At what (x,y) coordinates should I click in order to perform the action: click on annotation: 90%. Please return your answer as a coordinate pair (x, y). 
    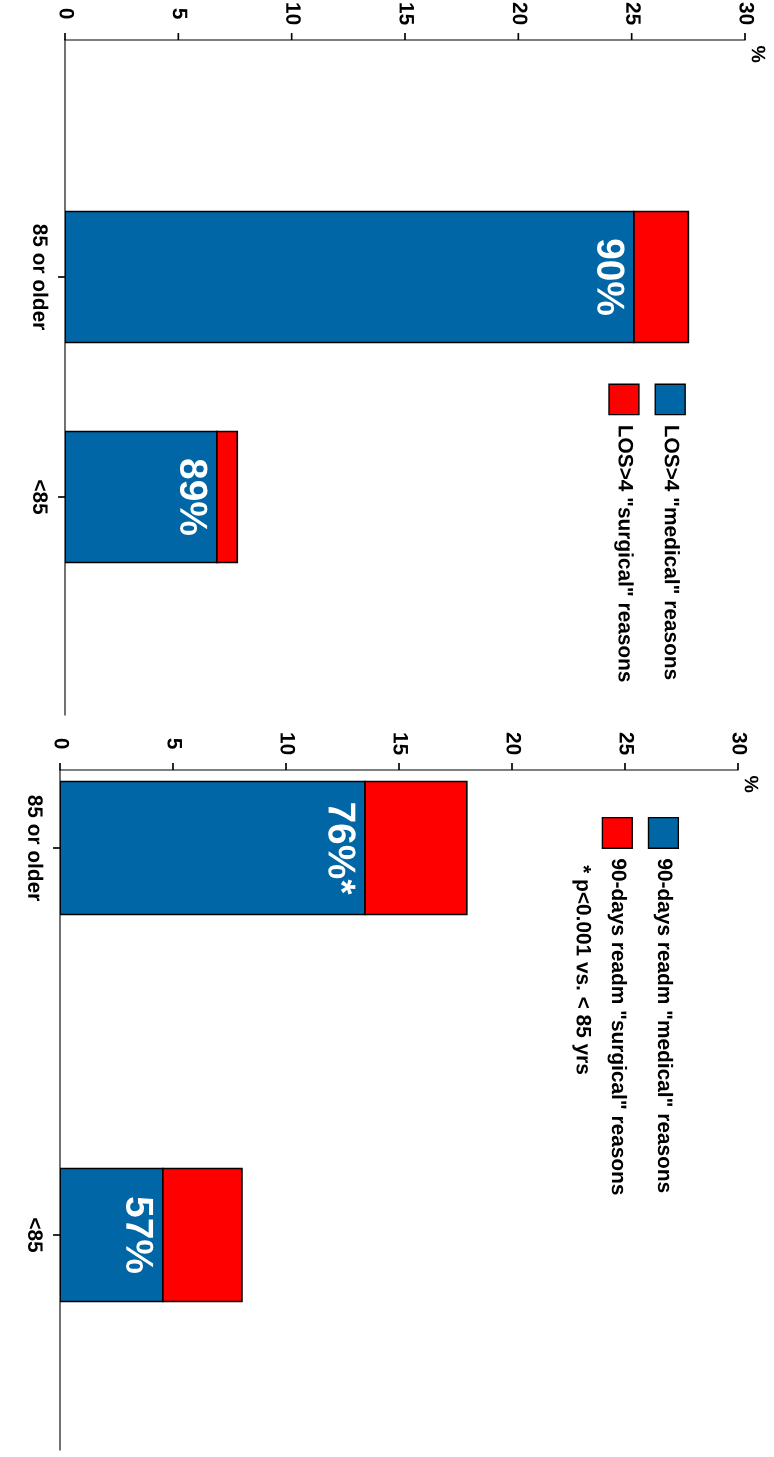
    Looking at the image, I should click on (611, 277).